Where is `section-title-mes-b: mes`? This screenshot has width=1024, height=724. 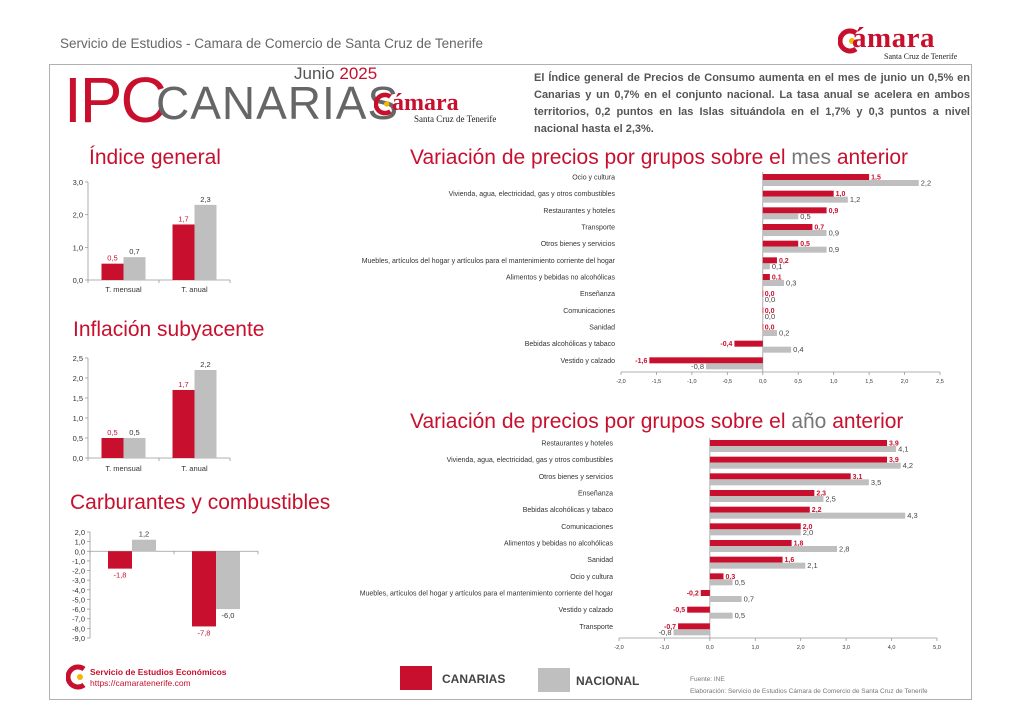
section-title-mes-b: mes is located at coordinates (811, 157).